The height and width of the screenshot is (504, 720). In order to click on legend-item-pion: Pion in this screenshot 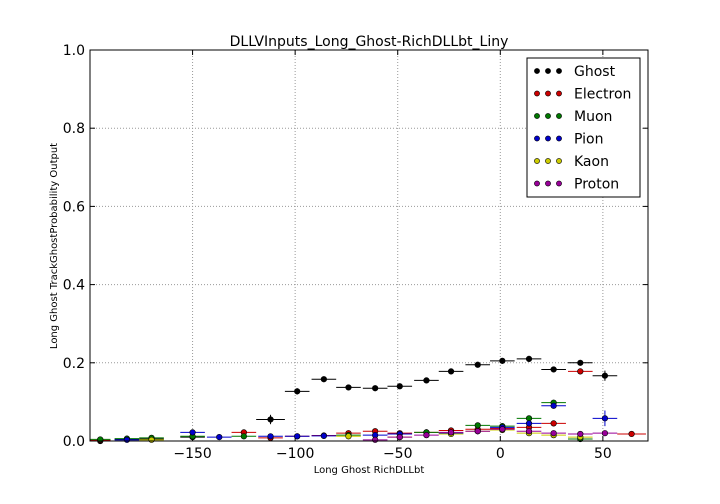, I will do `click(568, 140)`.